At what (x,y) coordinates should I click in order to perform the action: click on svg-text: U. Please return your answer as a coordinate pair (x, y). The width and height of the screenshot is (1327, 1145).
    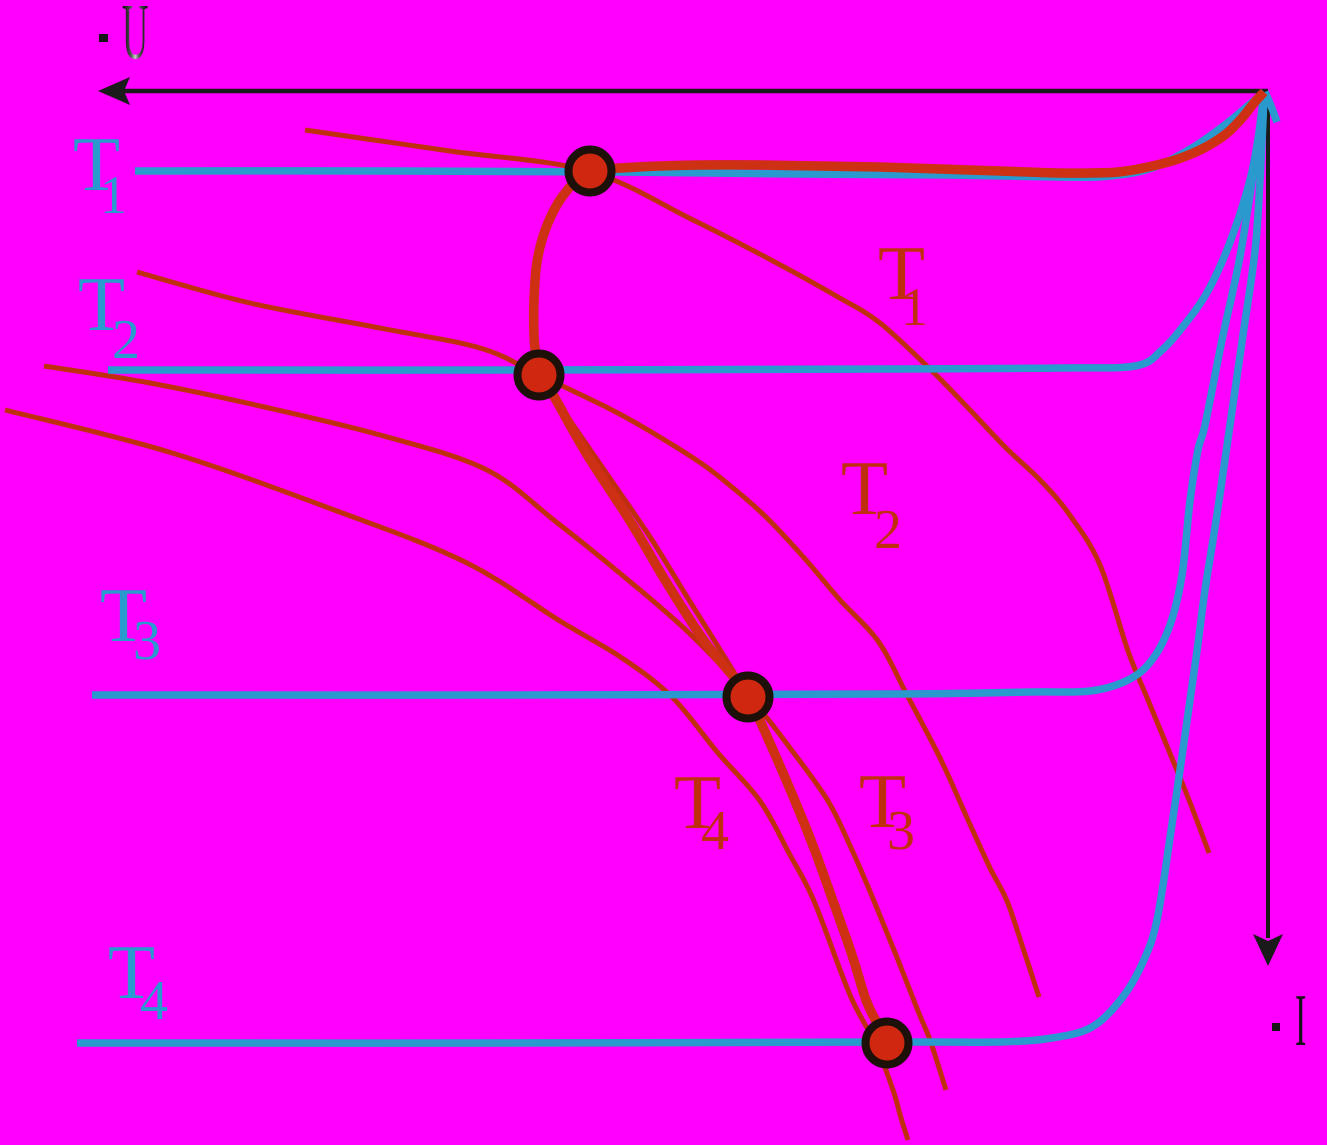
    Looking at the image, I should click on (135, 38).